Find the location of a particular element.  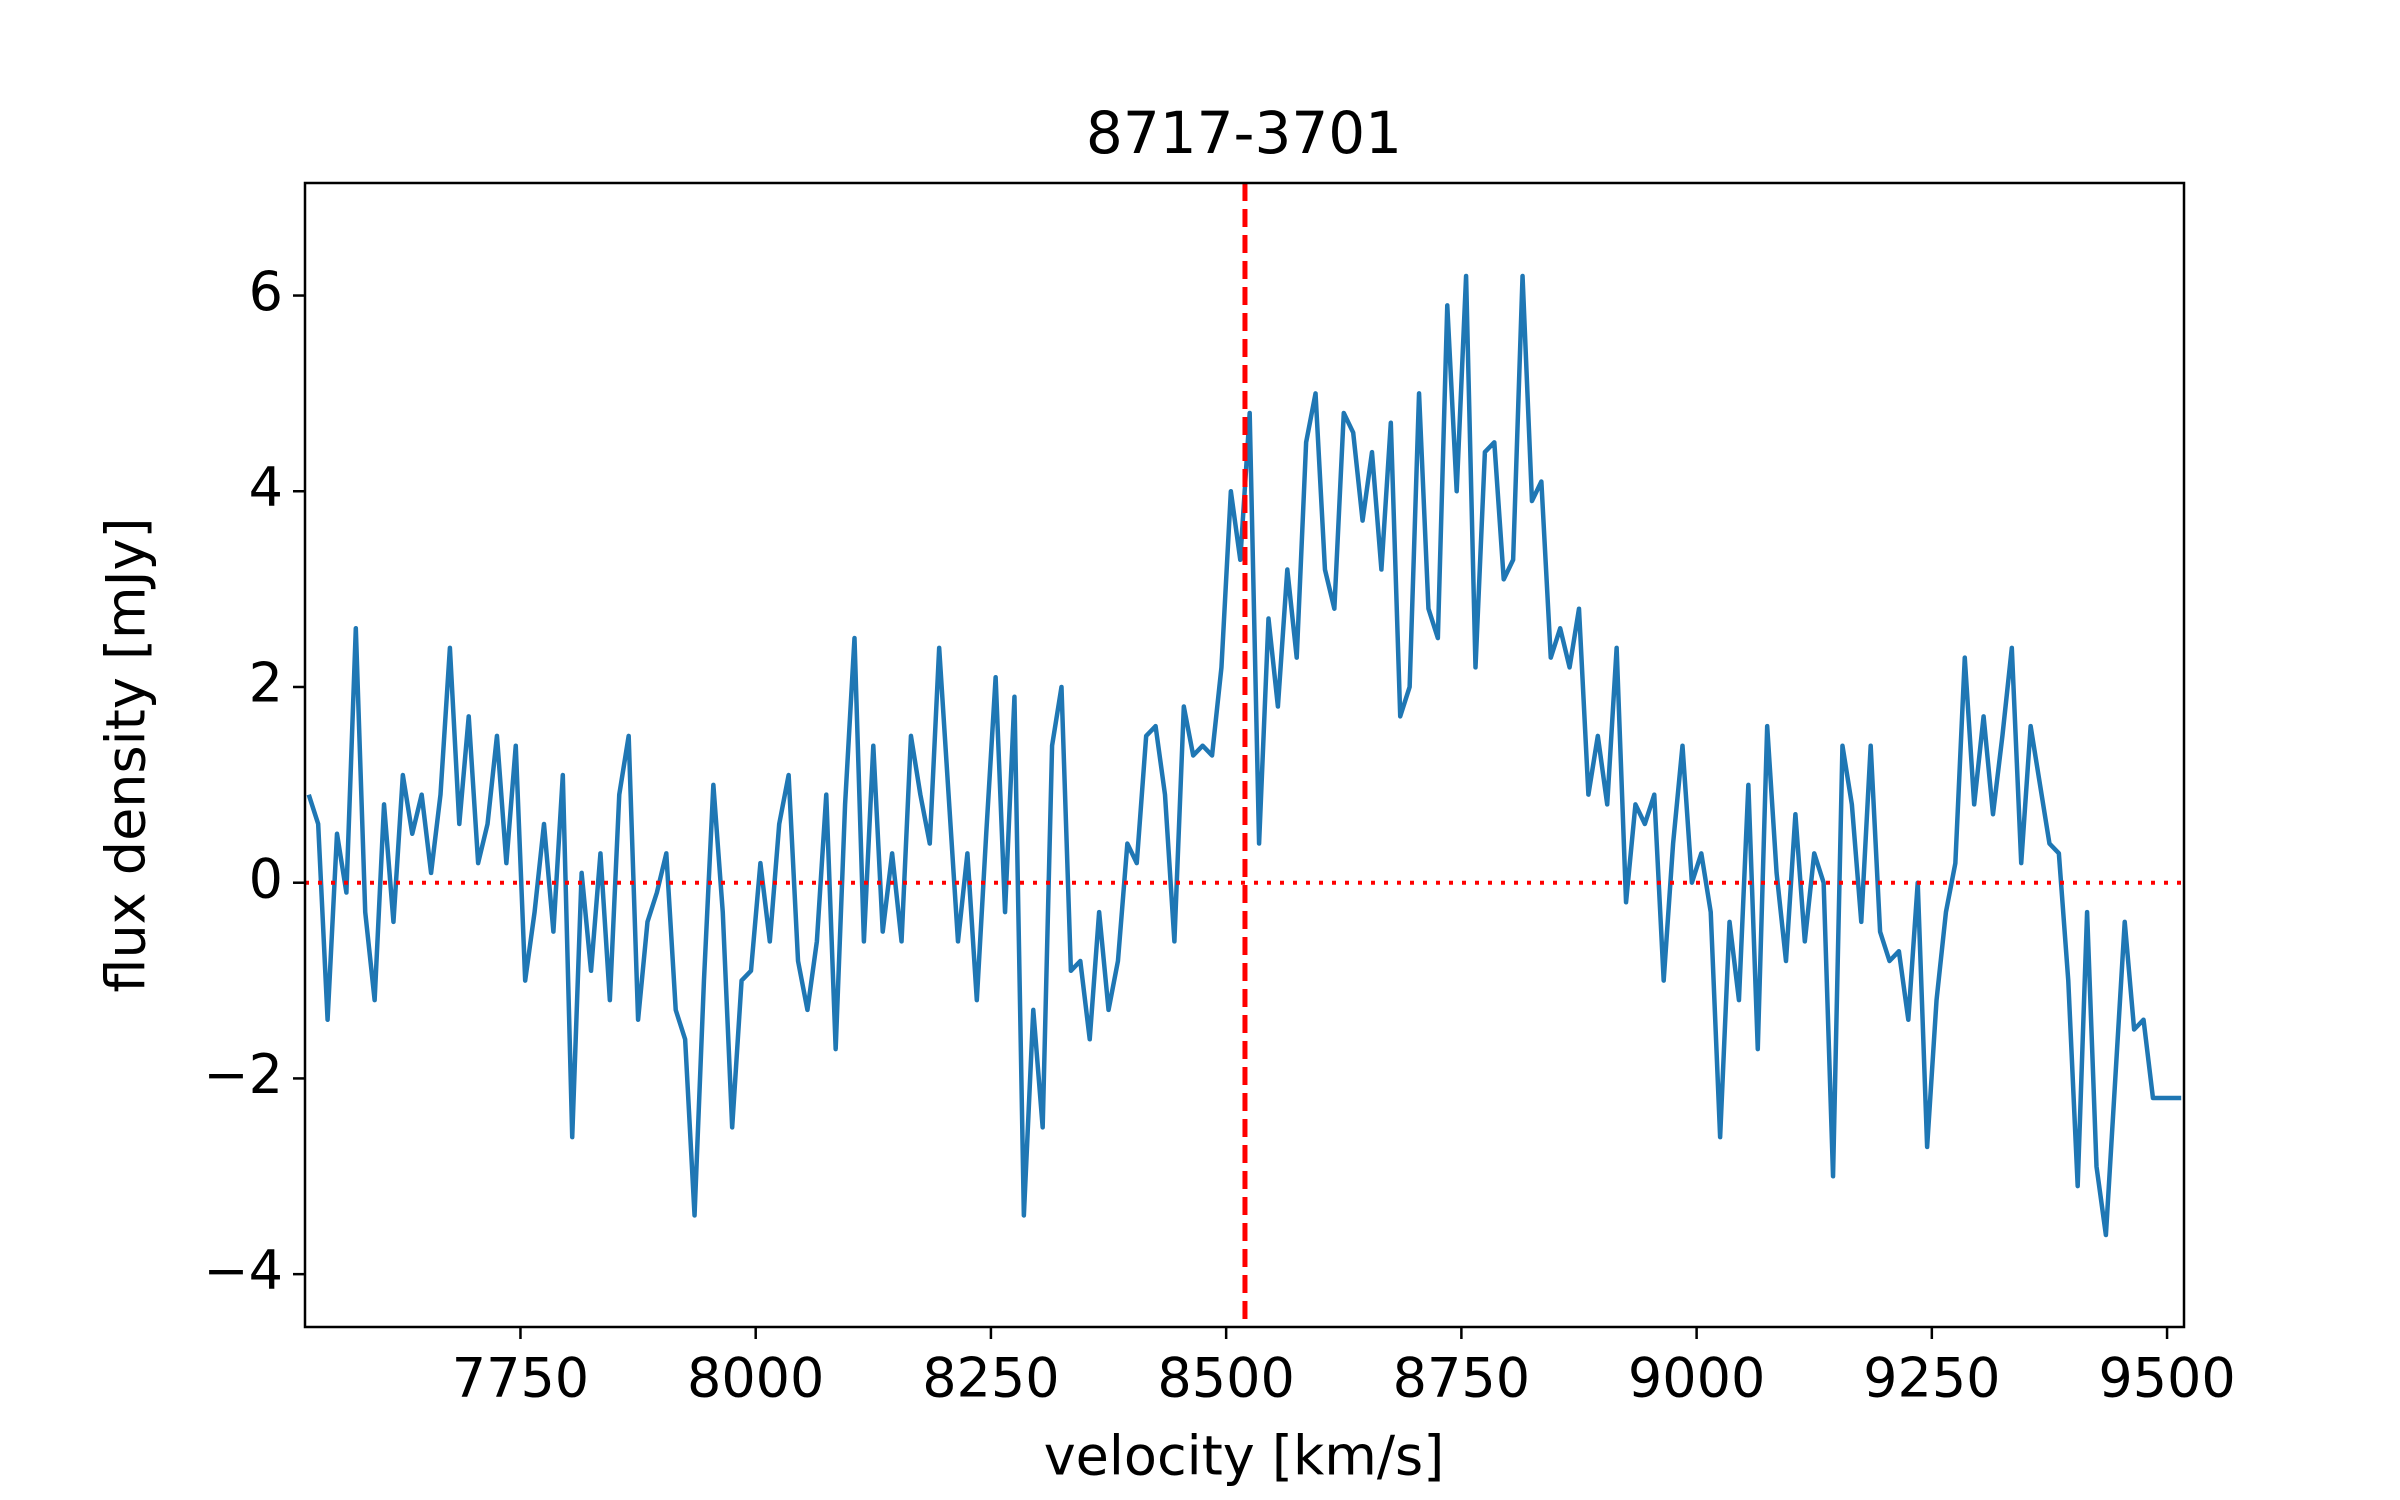

y-tick-label: −4 is located at coordinates (243, 1270).